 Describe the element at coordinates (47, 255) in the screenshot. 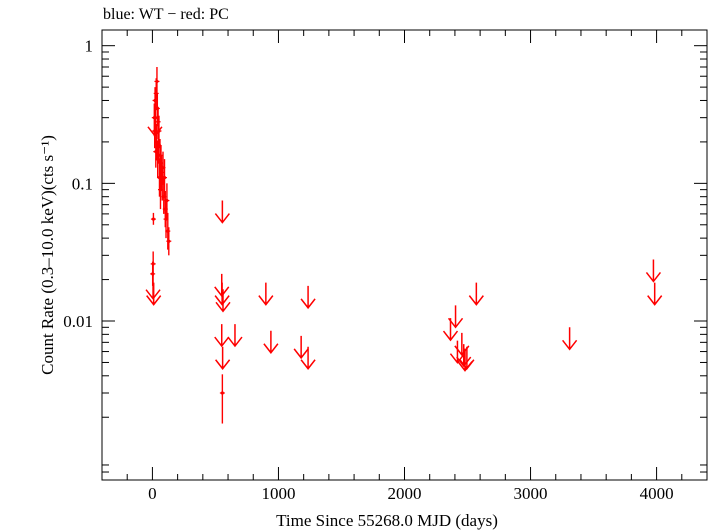

I see `y-axis-label: Count Rate (0.3–10.0 keV)(cts s⁻¹)` at that location.